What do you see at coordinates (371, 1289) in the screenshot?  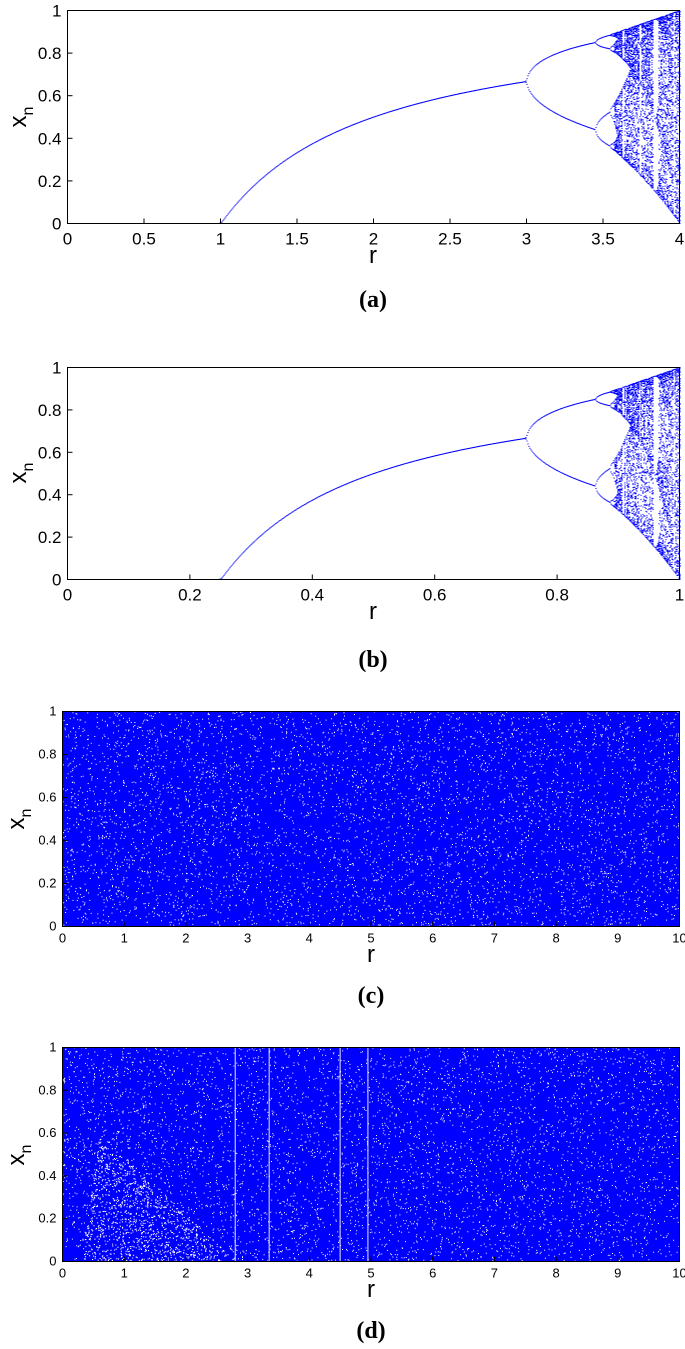 I see `panel-d-xlabel: r` at bounding box center [371, 1289].